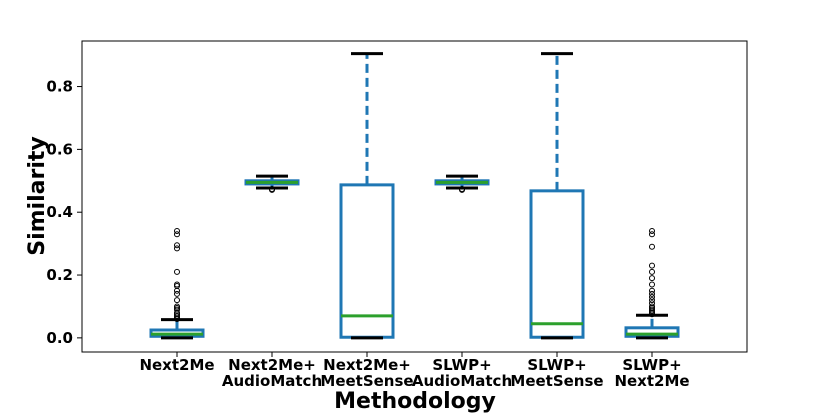 This screenshot has height=415, width=830. What do you see at coordinates (59, 275) in the screenshot?
I see `y-tick-label: 0.2` at bounding box center [59, 275].